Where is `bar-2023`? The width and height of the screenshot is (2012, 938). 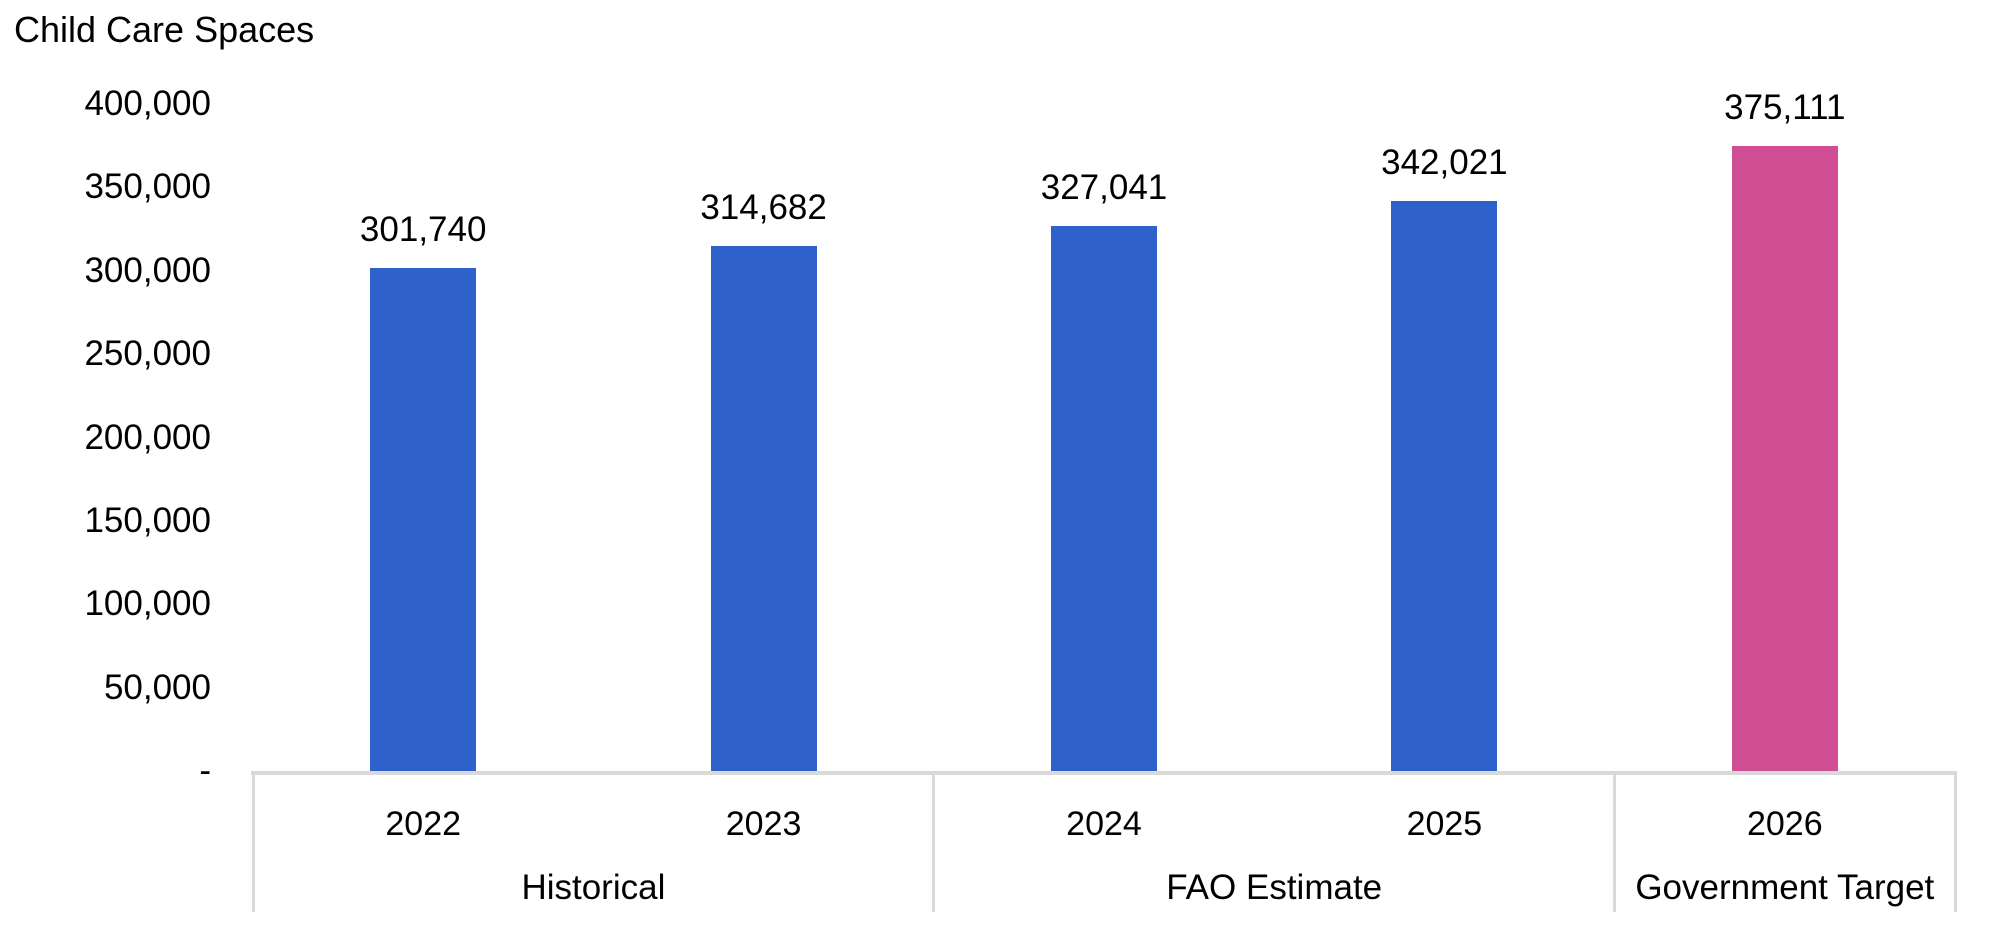
bar-2023 is located at coordinates (763, 508).